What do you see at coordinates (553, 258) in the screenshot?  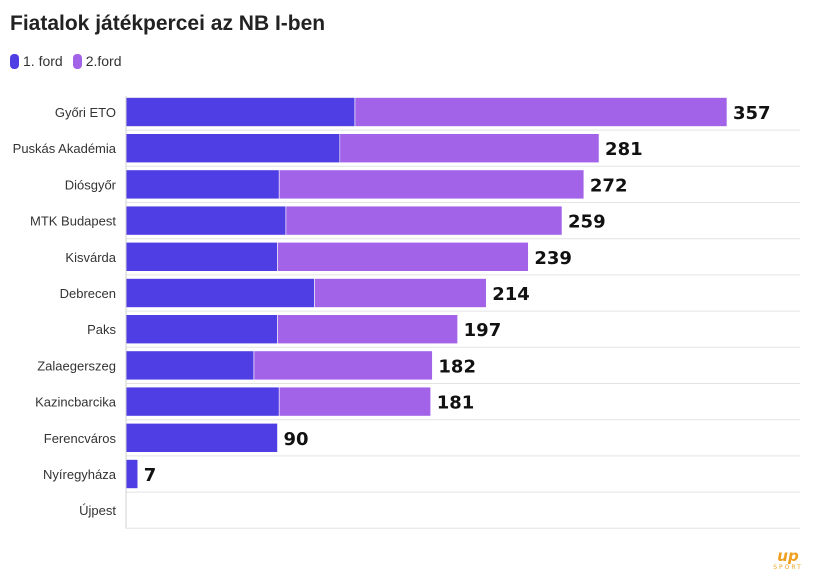 I see `total-label: 239` at bounding box center [553, 258].